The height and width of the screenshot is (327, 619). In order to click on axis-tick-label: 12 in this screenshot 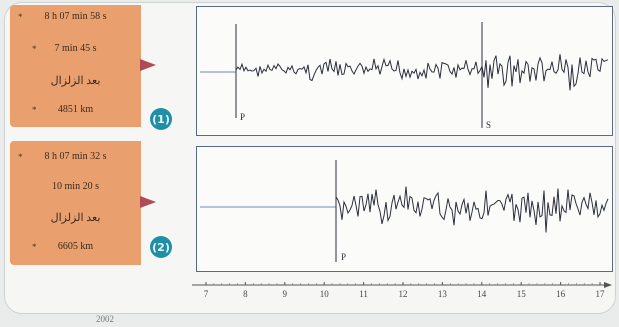, I will do `click(403, 294)`.